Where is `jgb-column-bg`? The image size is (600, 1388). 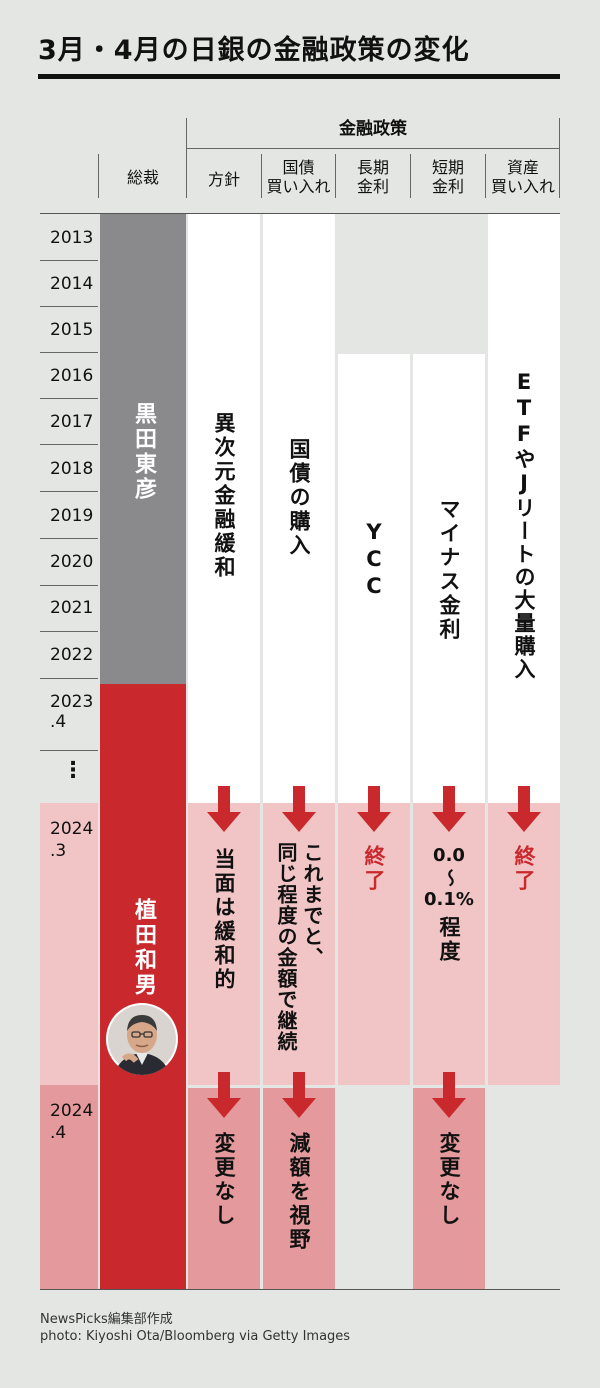 jgb-column-bg is located at coordinates (299, 508).